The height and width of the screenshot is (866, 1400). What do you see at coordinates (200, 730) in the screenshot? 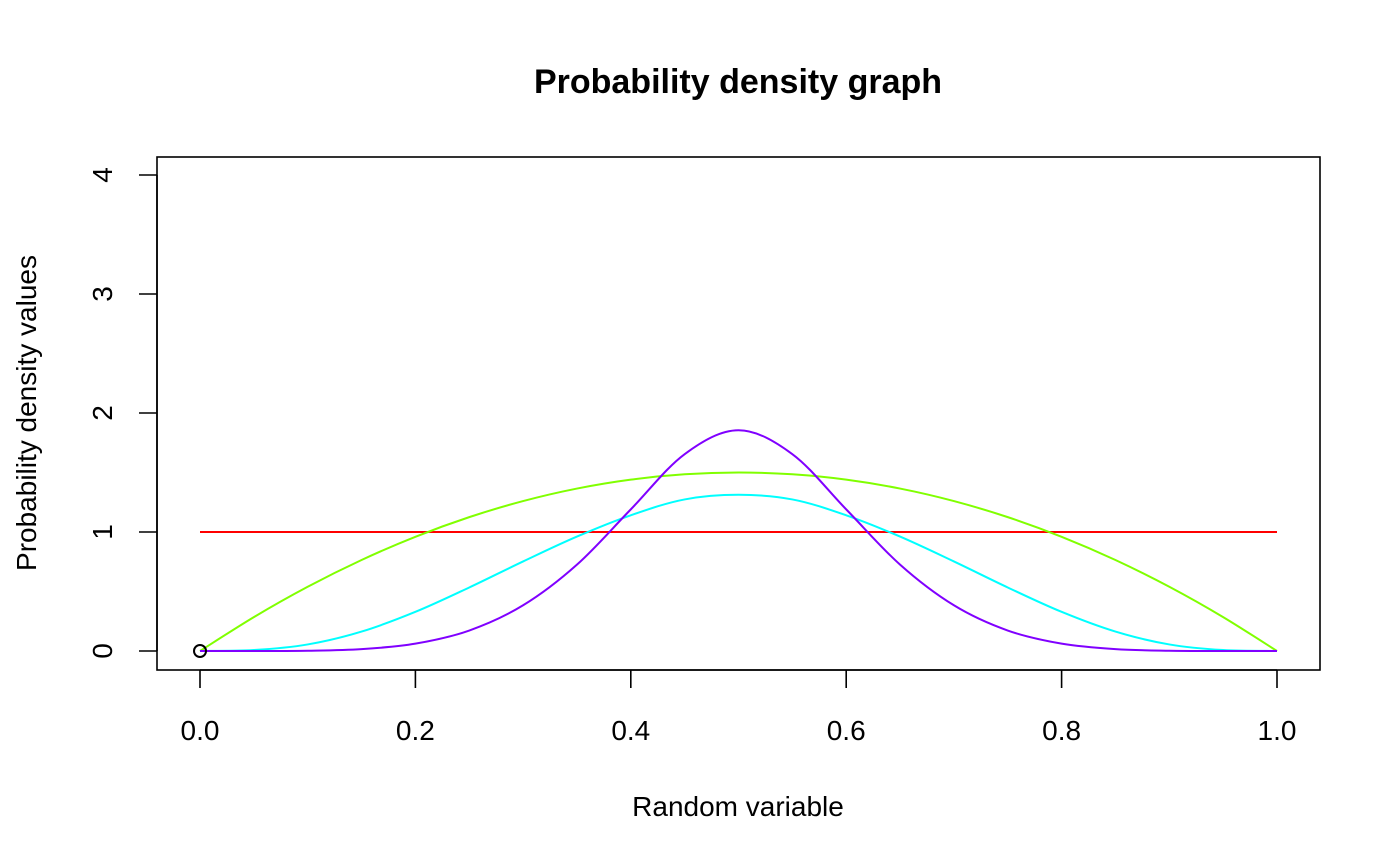
I see `x-tick-label: 0.0` at bounding box center [200, 730].